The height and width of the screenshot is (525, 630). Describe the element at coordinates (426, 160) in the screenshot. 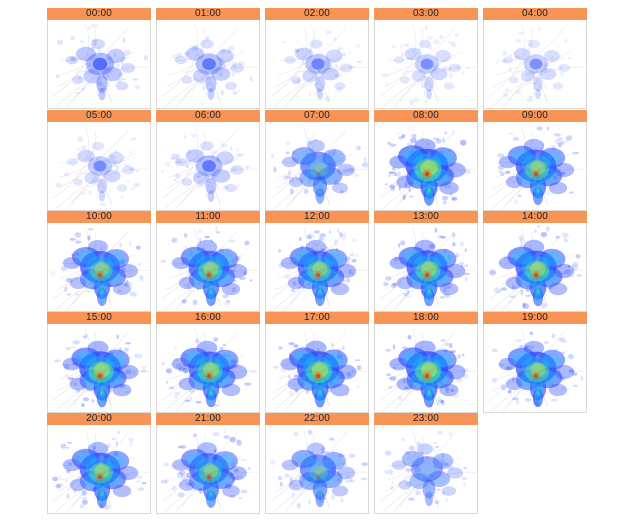

I see `heatmap-panel: 08:00` at that location.